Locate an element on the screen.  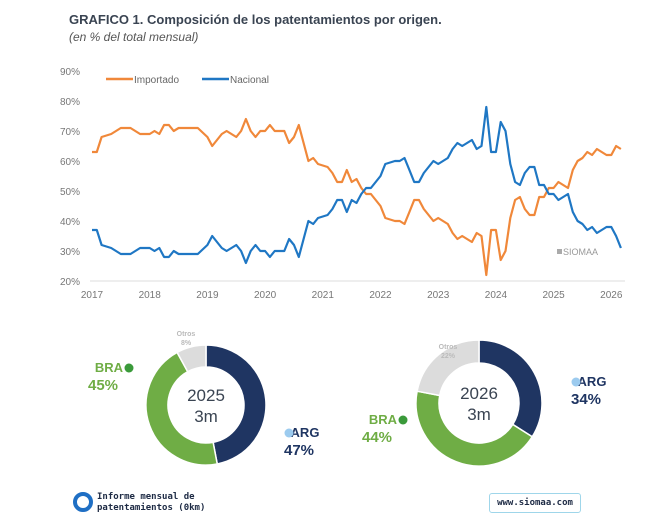
donut-2025: 2025 3m ARG 47% BRA 45% Otros 8% is located at coordinates (204, 398).